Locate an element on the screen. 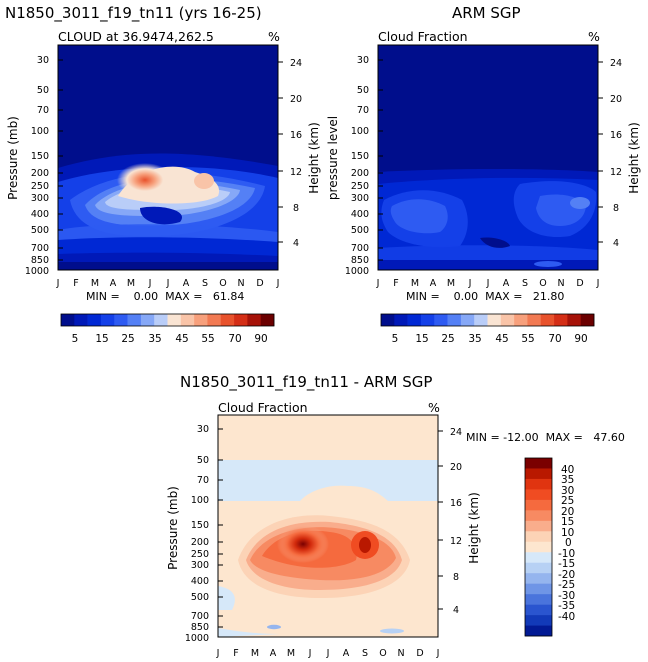 The image size is (648, 662). panel3-subtitle: Cloud Fraction is located at coordinates (263, 407).